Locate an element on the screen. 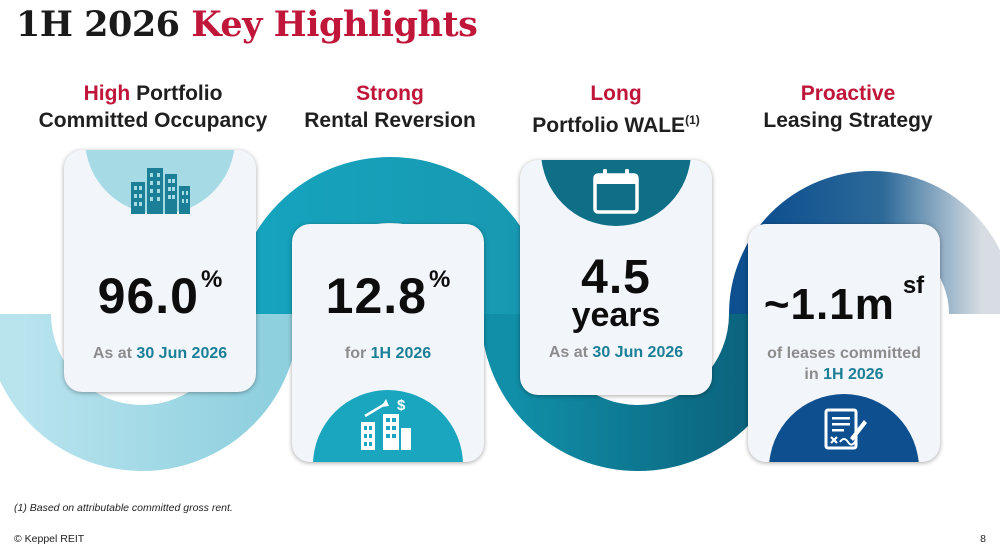 This screenshot has height=556, width=1000. wale-card: 4.5 years As at 30 Jun 2026 is located at coordinates (616, 277).